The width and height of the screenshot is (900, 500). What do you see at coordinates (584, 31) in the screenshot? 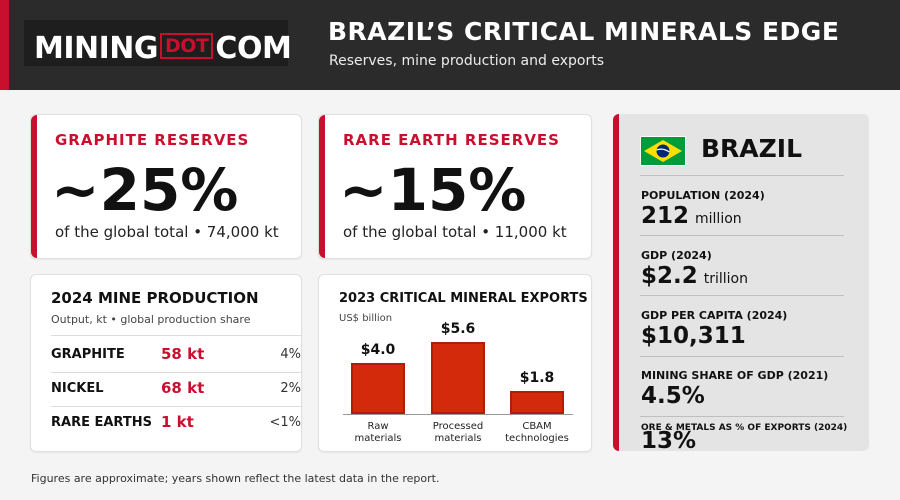
I see `page-title: BRAZIL’S CRITICAL MINERALS EDGE` at bounding box center [584, 31].